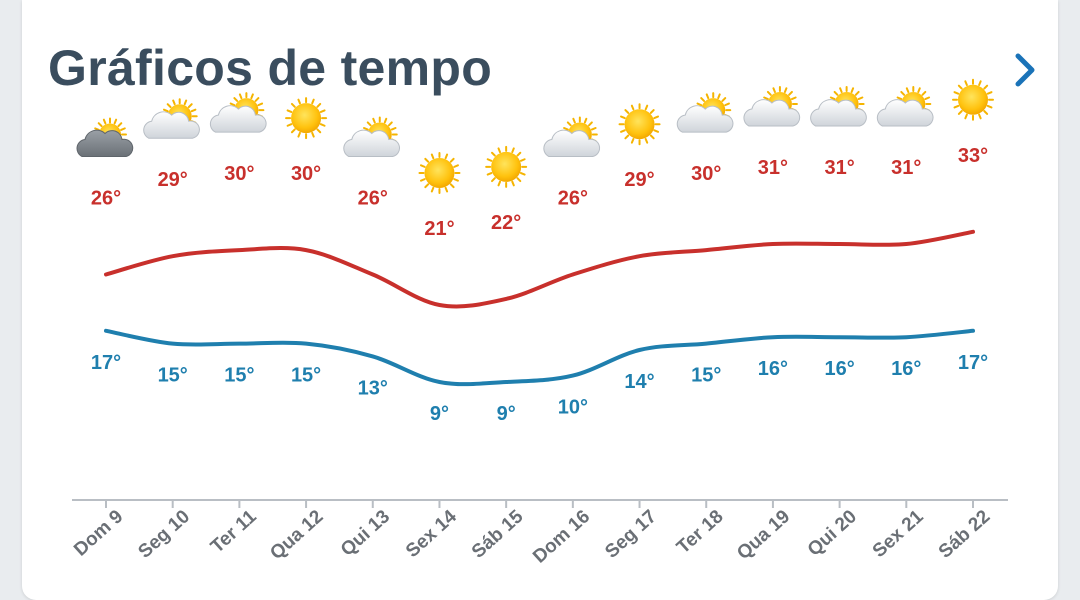 The width and height of the screenshot is (1080, 600). Describe the element at coordinates (573, 408) in the screenshot. I see `min-temp-label: 10°` at that location.